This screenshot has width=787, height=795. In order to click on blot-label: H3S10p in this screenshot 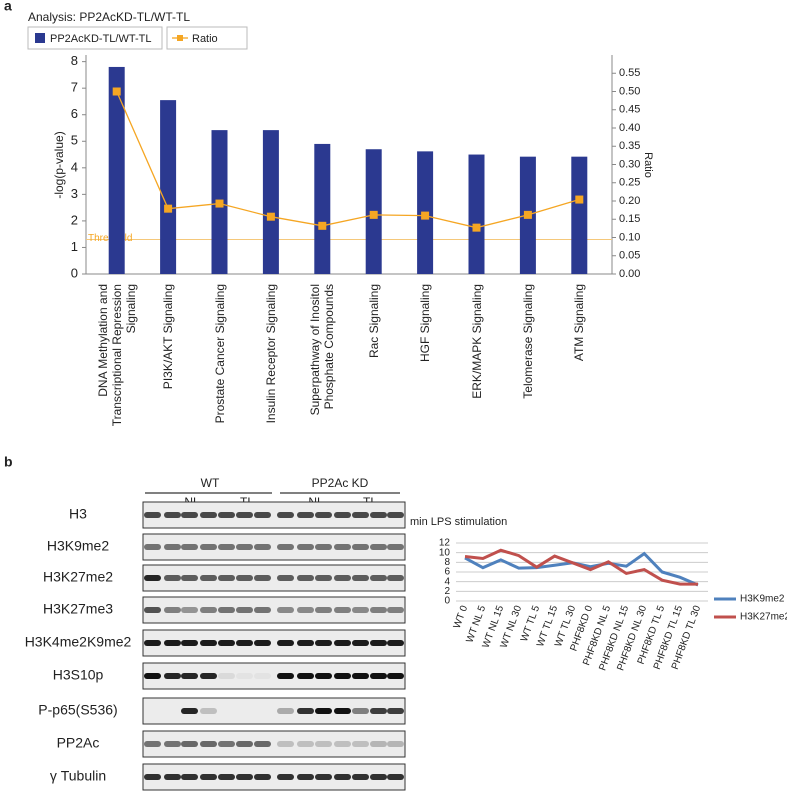, I will do `click(78, 675)`.